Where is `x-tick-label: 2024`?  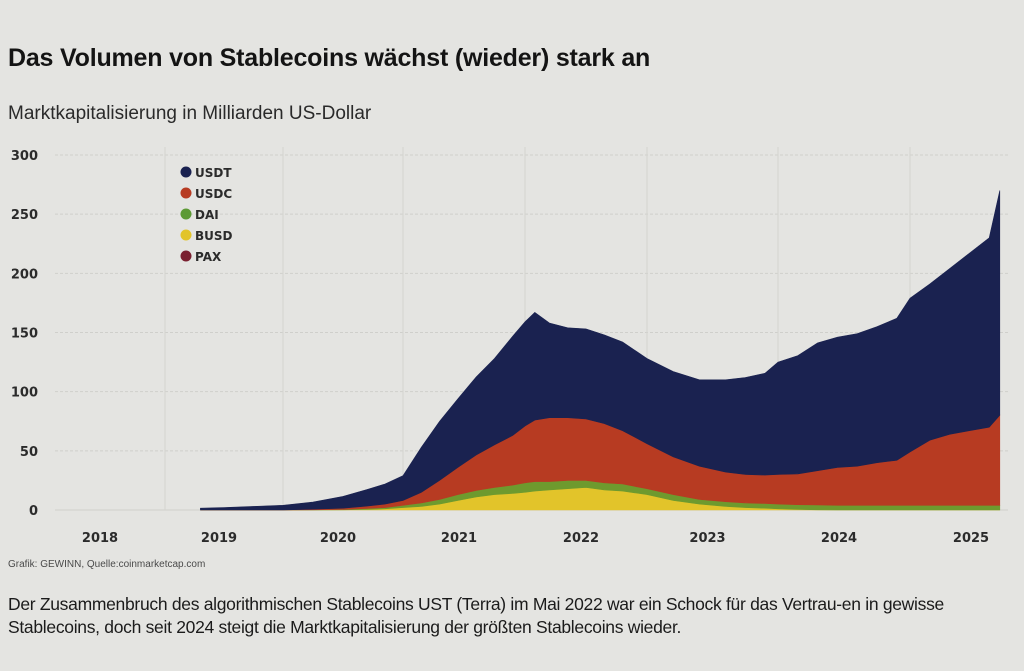 x-tick-label: 2024 is located at coordinates (839, 538).